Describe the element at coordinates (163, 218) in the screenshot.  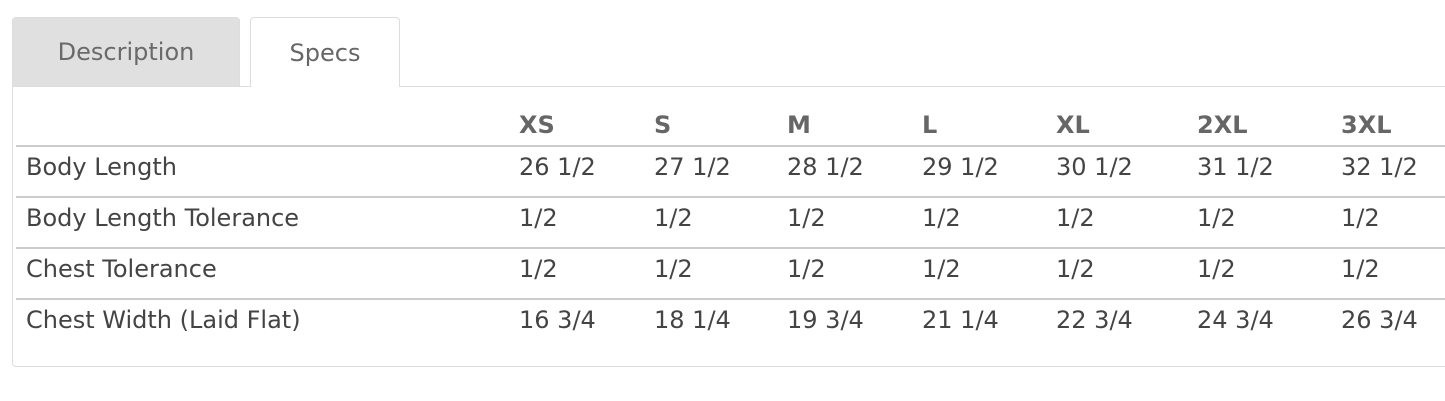
I see `row-label: Body Length Tolerance` at that location.